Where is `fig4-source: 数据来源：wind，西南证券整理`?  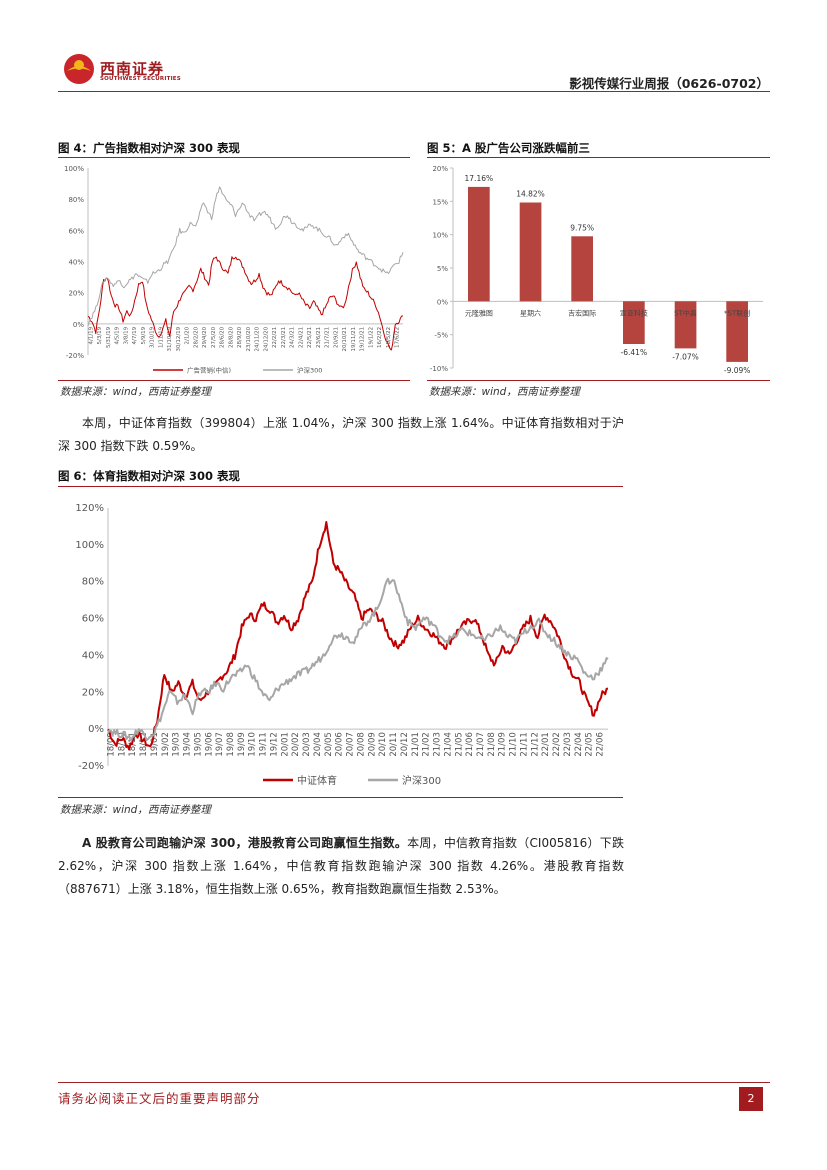
fig4-source: 数据来源：wind，西南证券整理 is located at coordinates (135, 392).